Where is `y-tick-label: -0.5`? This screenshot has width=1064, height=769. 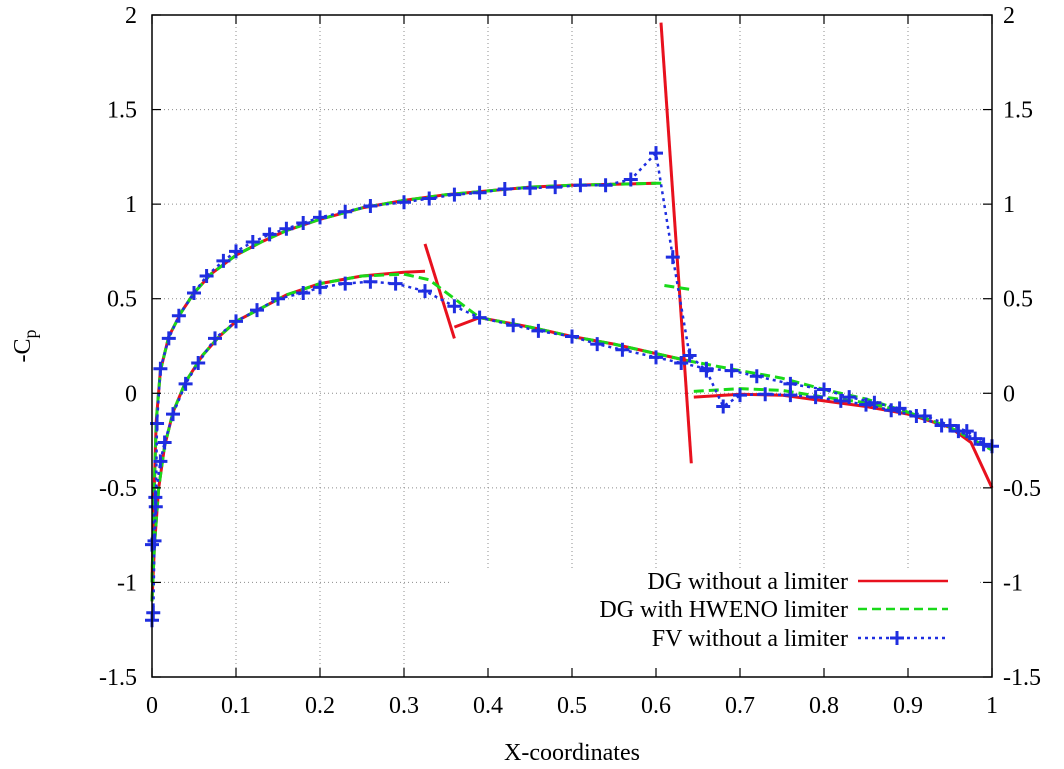
y-tick-label: -0.5 is located at coordinates (118, 489).